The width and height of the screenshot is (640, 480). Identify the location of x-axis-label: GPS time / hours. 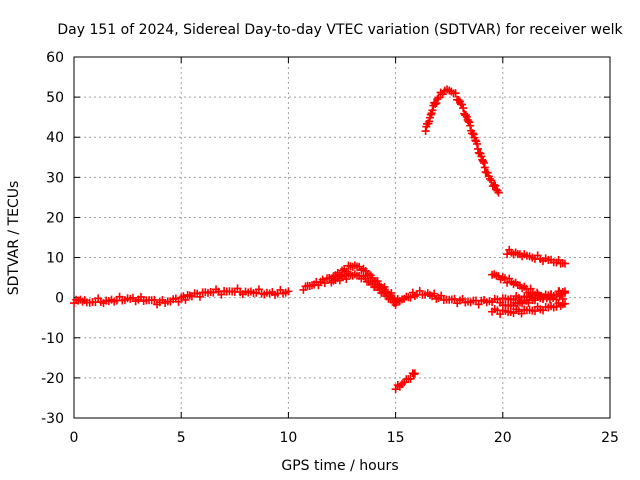
(339, 466).